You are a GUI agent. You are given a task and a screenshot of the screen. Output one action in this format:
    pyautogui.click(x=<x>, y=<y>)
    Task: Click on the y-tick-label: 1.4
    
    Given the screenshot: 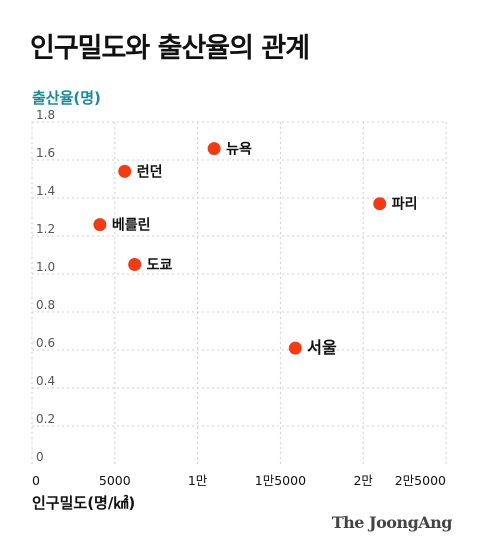 What is the action you would take?
    pyautogui.click(x=45, y=191)
    